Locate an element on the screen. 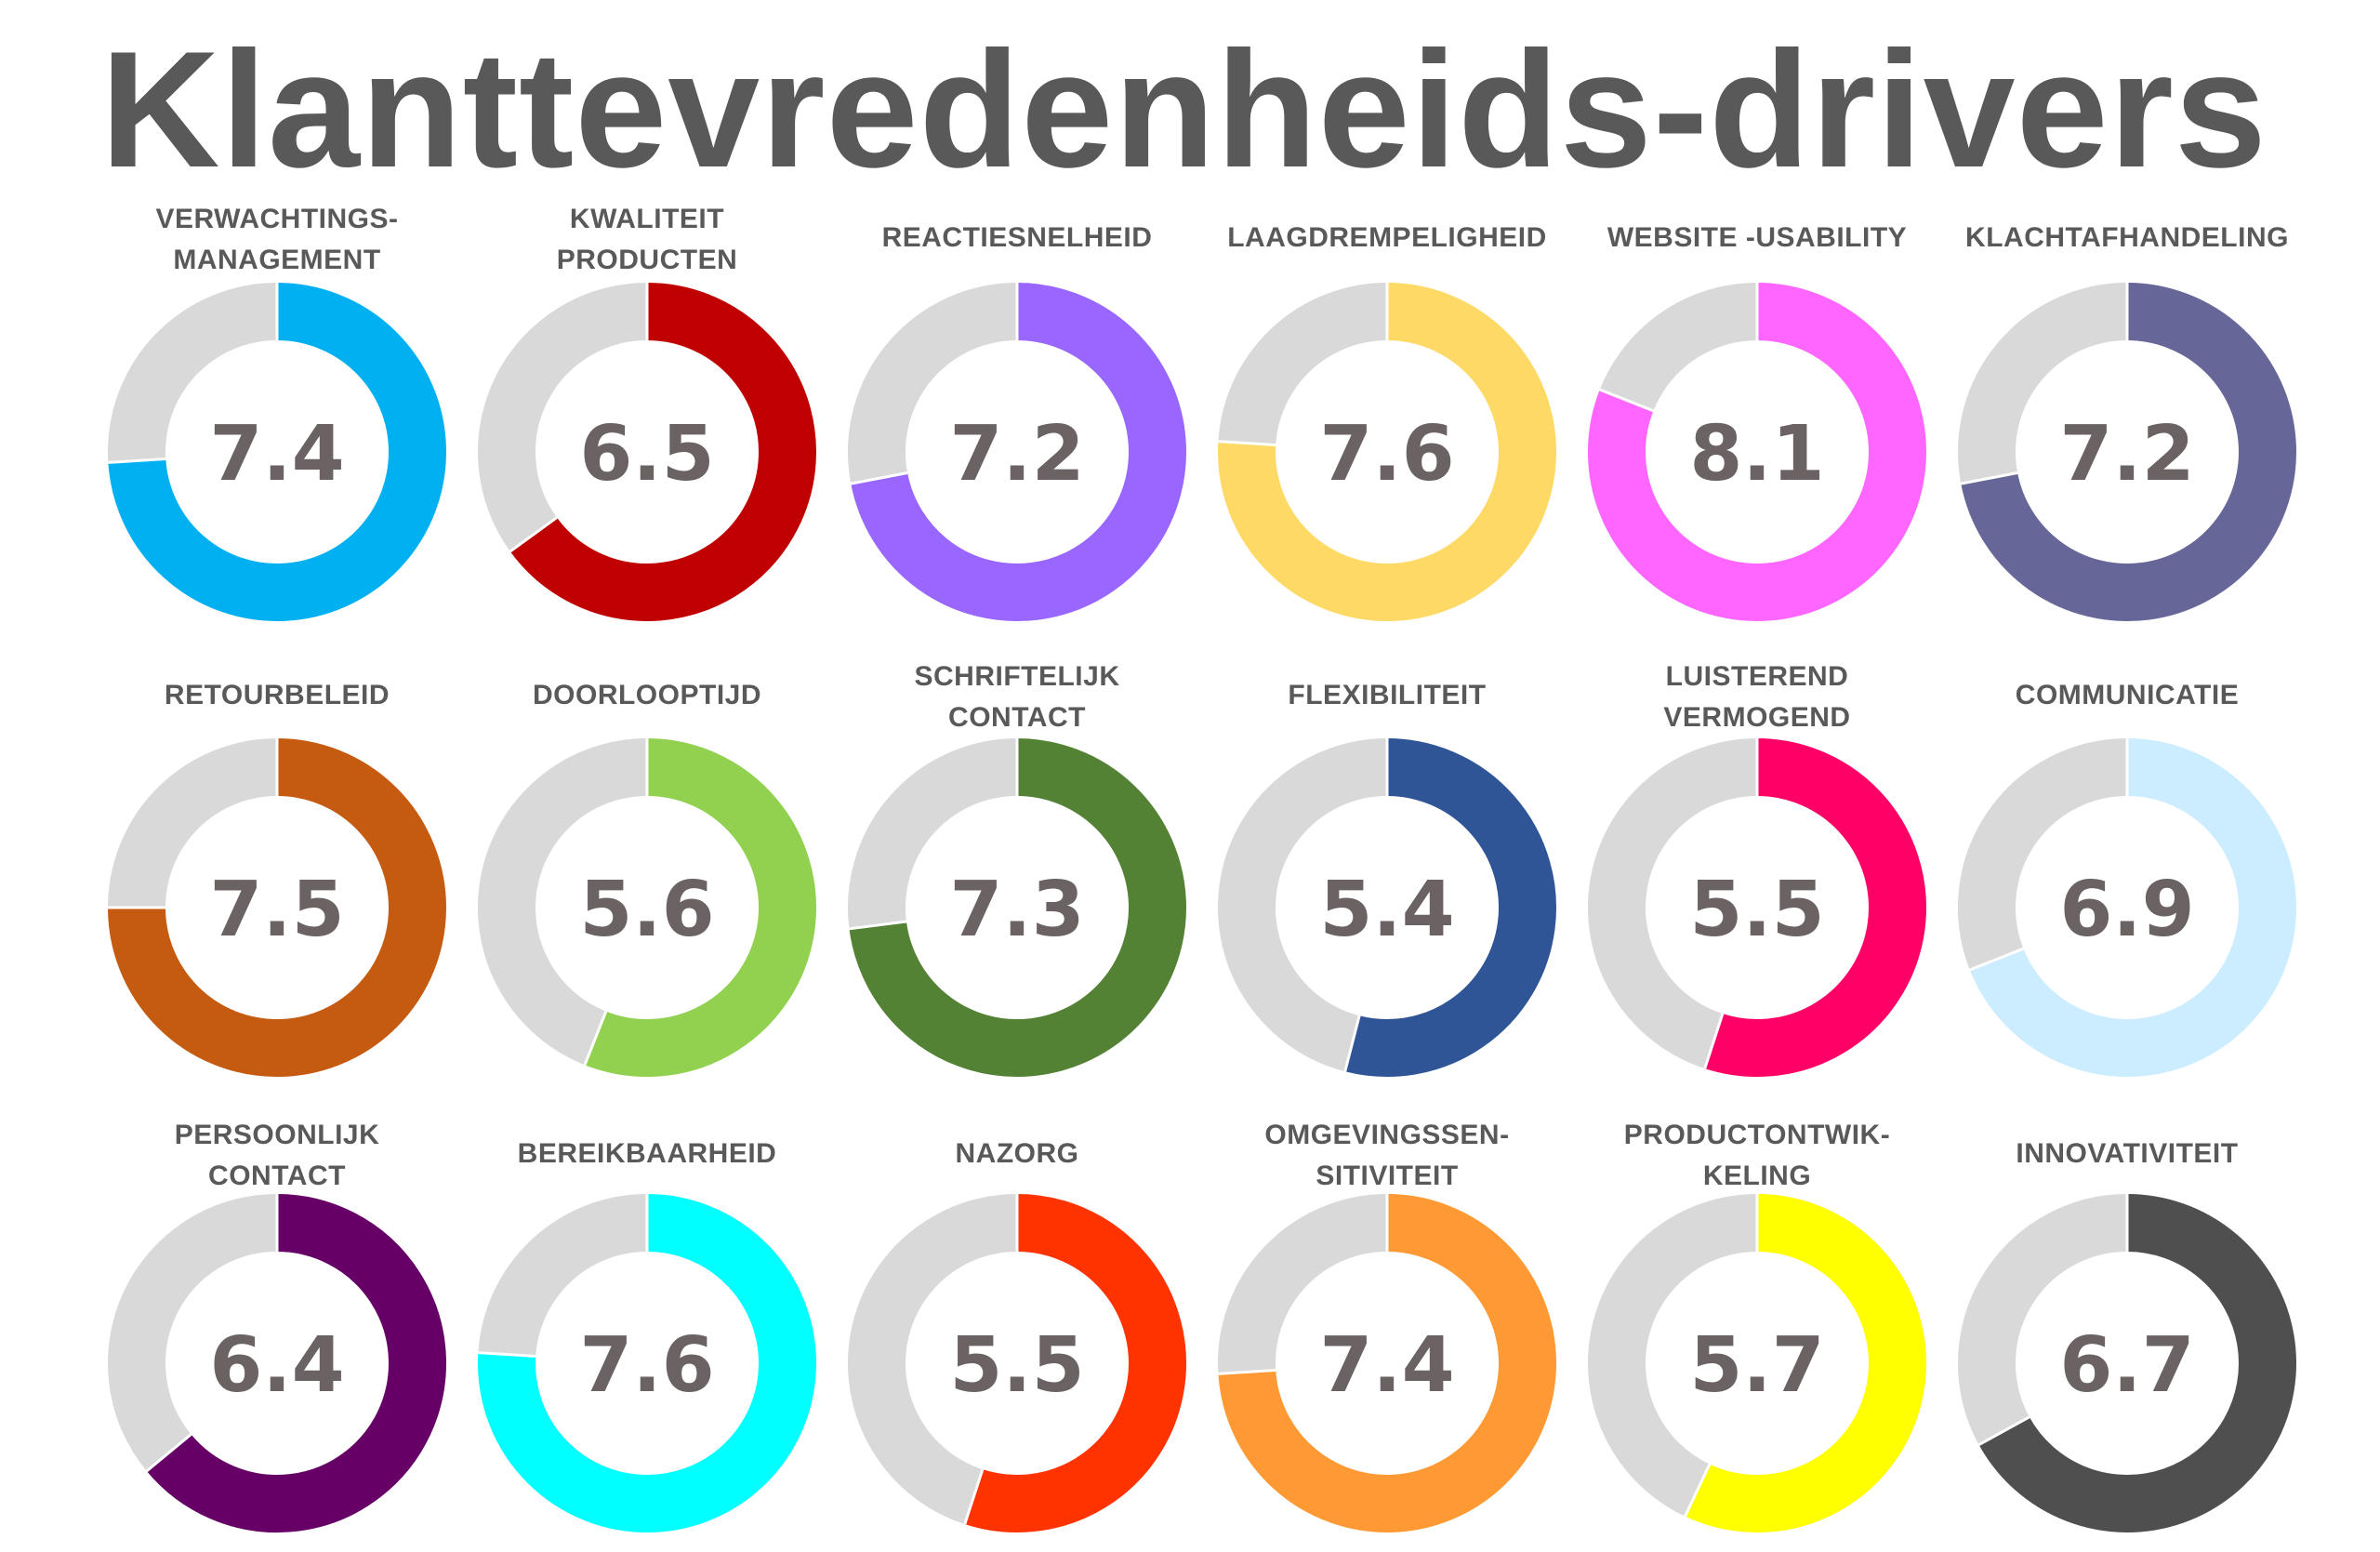 The height and width of the screenshot is (1552, 2380). driver-label-line: SITIVITEIT is located at coordinates (1387, 1176).